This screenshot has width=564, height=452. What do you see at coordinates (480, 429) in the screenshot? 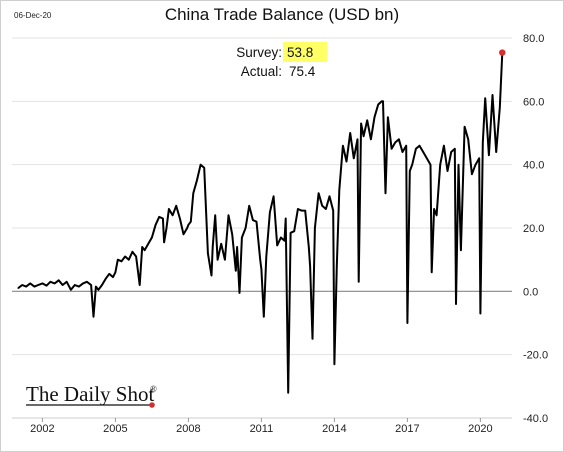
I see `x-tick-label: 2020` at bounding box center [480, 429].